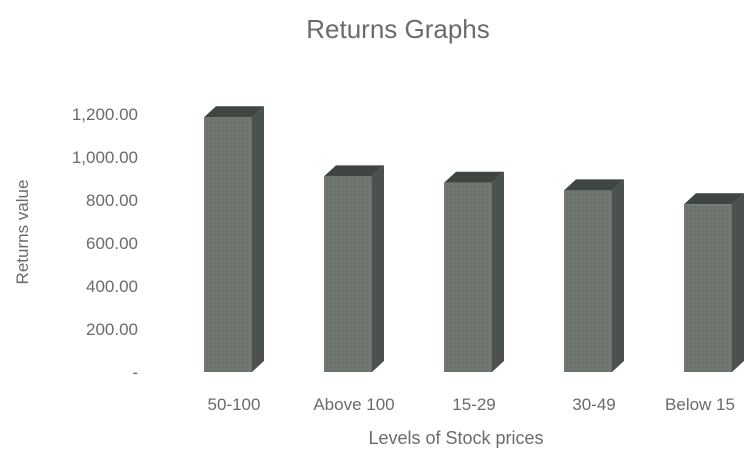 The image size is (744, 455). I want to click on y-tick-label: 400.00, so click(112, 286).